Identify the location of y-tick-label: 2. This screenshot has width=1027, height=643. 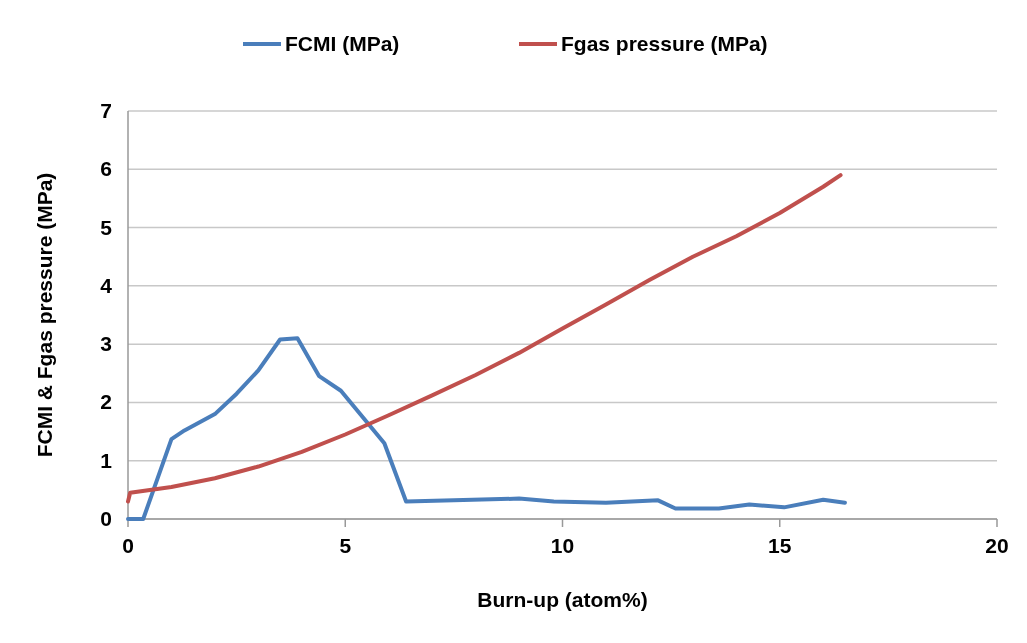
(106, 402).